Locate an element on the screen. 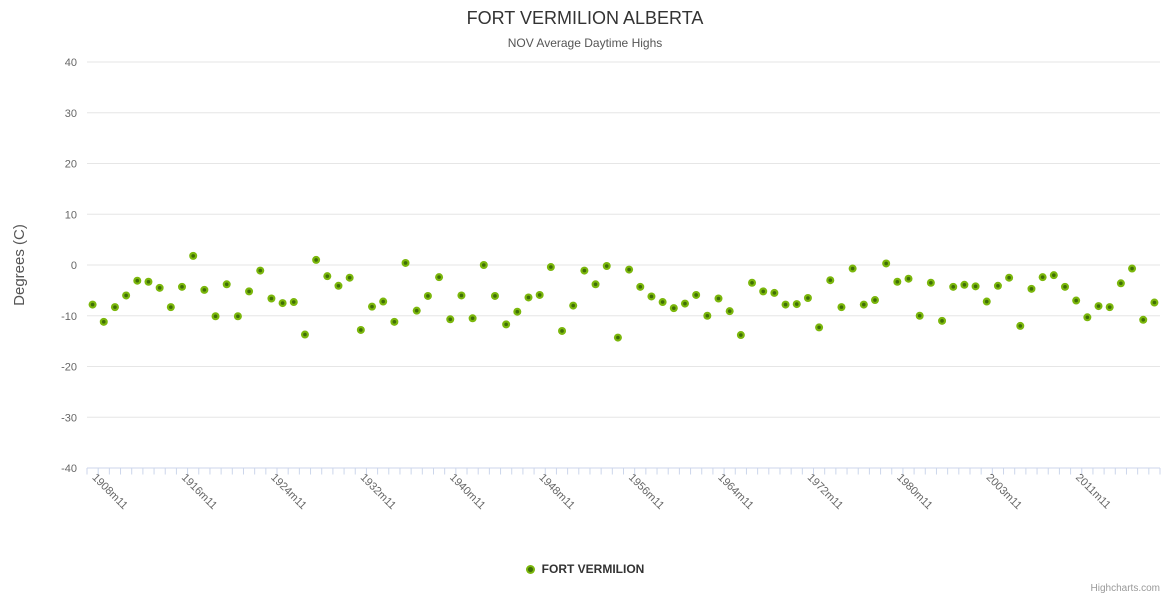 This screenshot has width=1170, height=600. legend-item-fort-vermilion: FORT VERMILION is located at coordinates (585, 569).